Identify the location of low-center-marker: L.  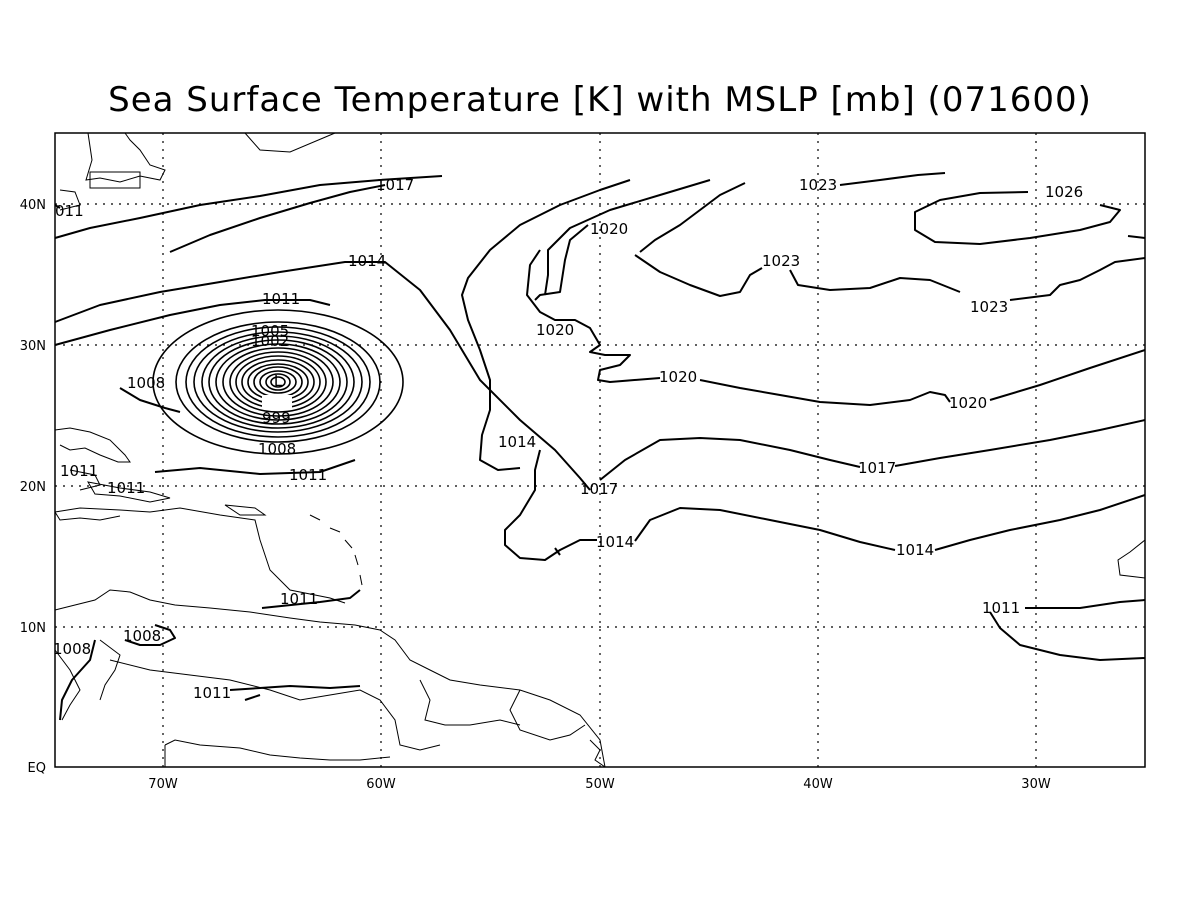
(278, 381).